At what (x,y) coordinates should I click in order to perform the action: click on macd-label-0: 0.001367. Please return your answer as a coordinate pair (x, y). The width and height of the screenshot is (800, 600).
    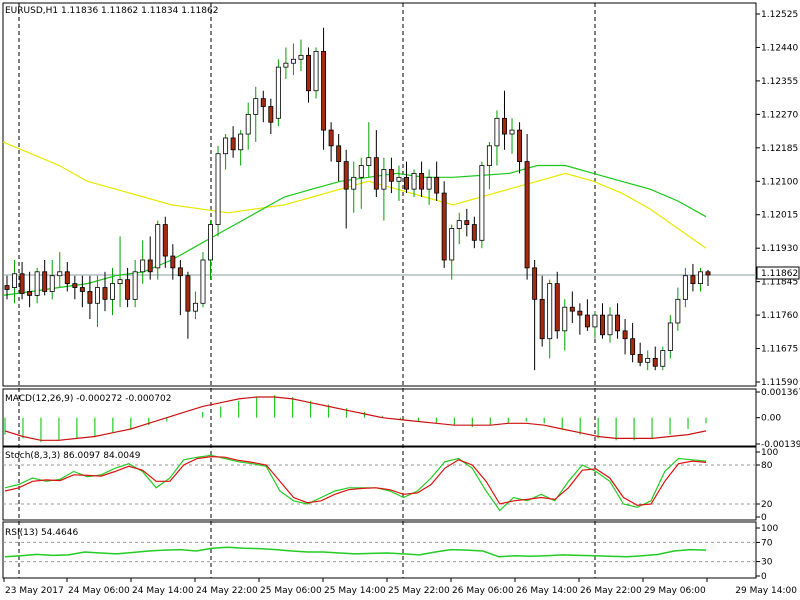
    Looking at the image, I should click on (780, 393).